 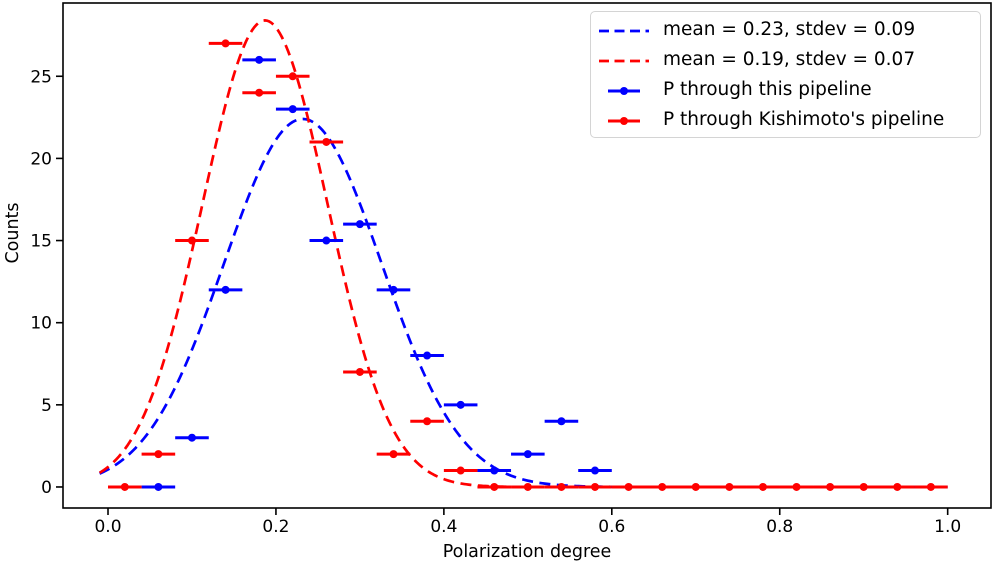 What do you see at coordinates (46, 406) in the screenshot?
I see `y-tick-label: 5` at bounding box center [46, 406].